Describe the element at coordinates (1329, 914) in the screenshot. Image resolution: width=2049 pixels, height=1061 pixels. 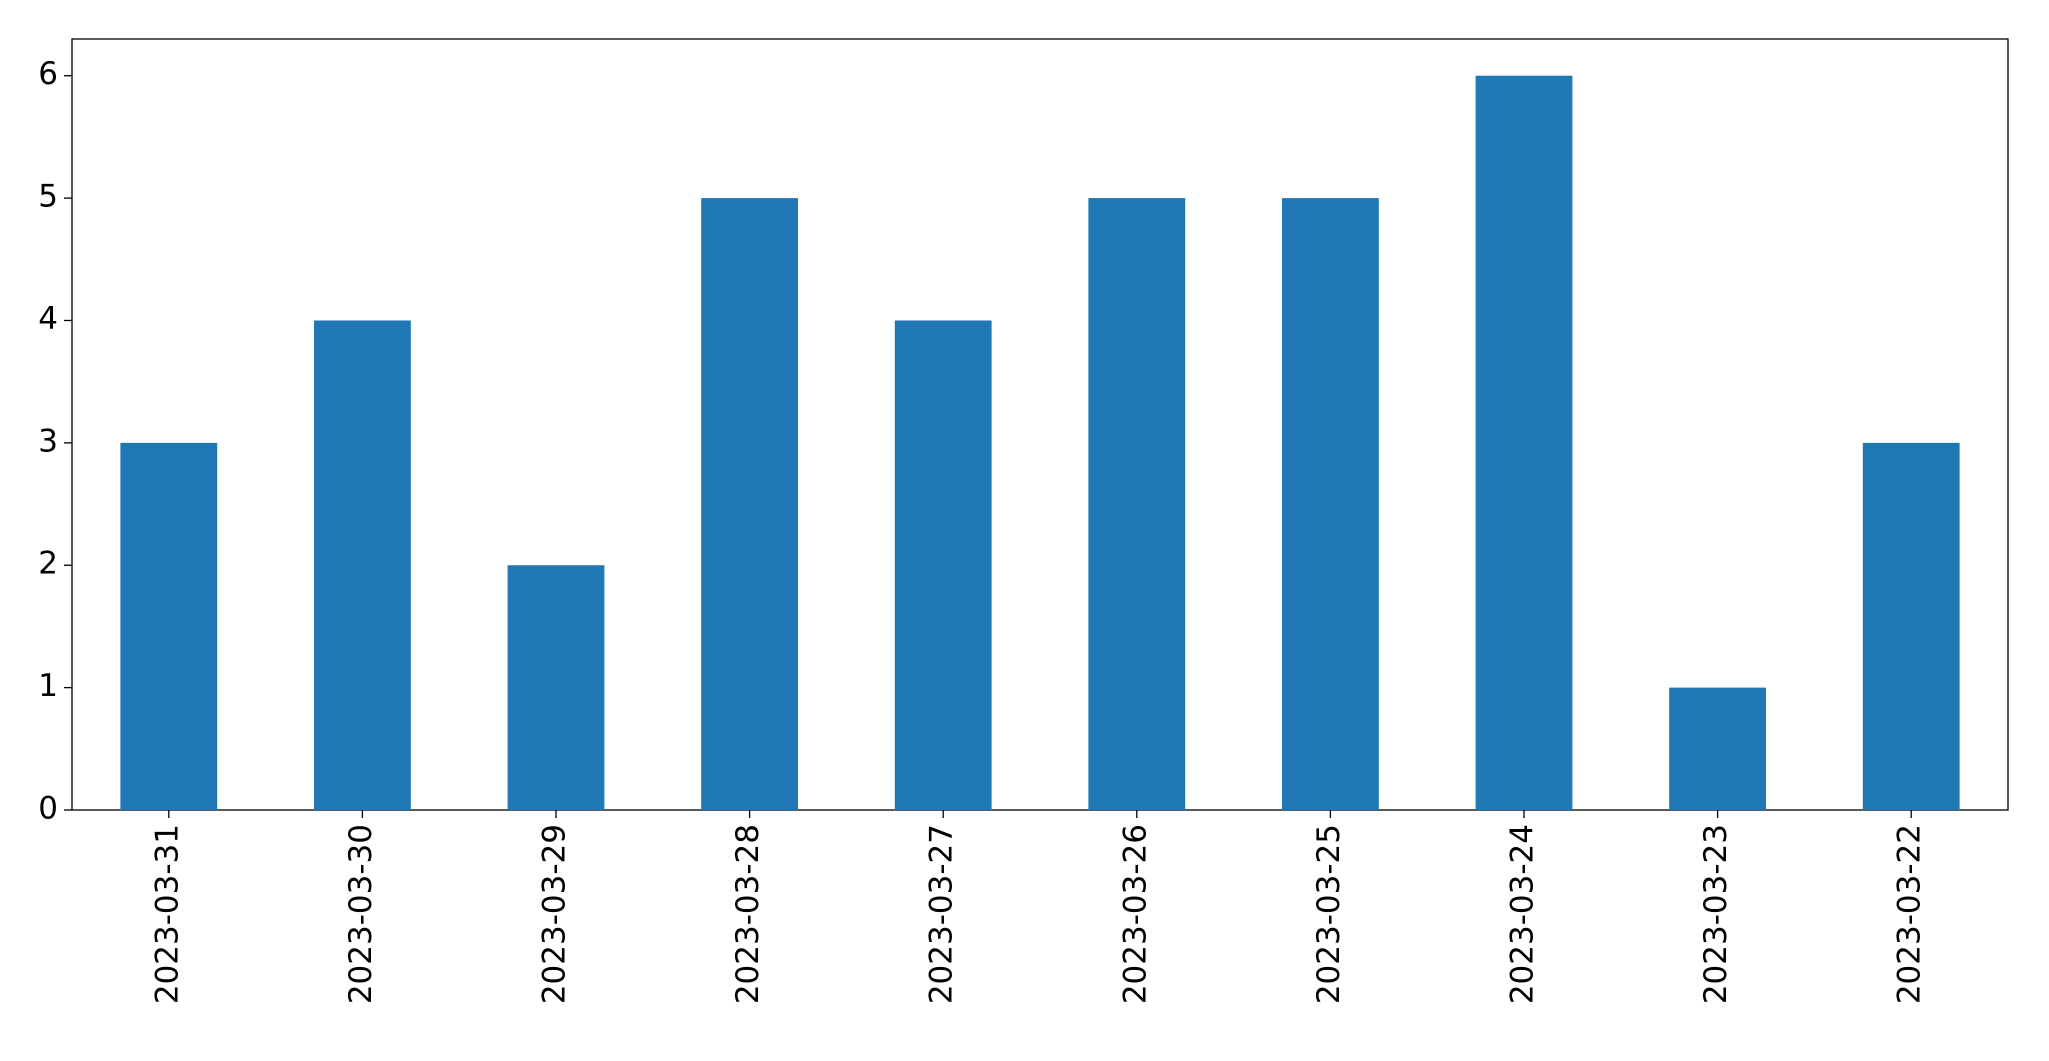
I see `x-tick-label: 2023-03-25` at that location.